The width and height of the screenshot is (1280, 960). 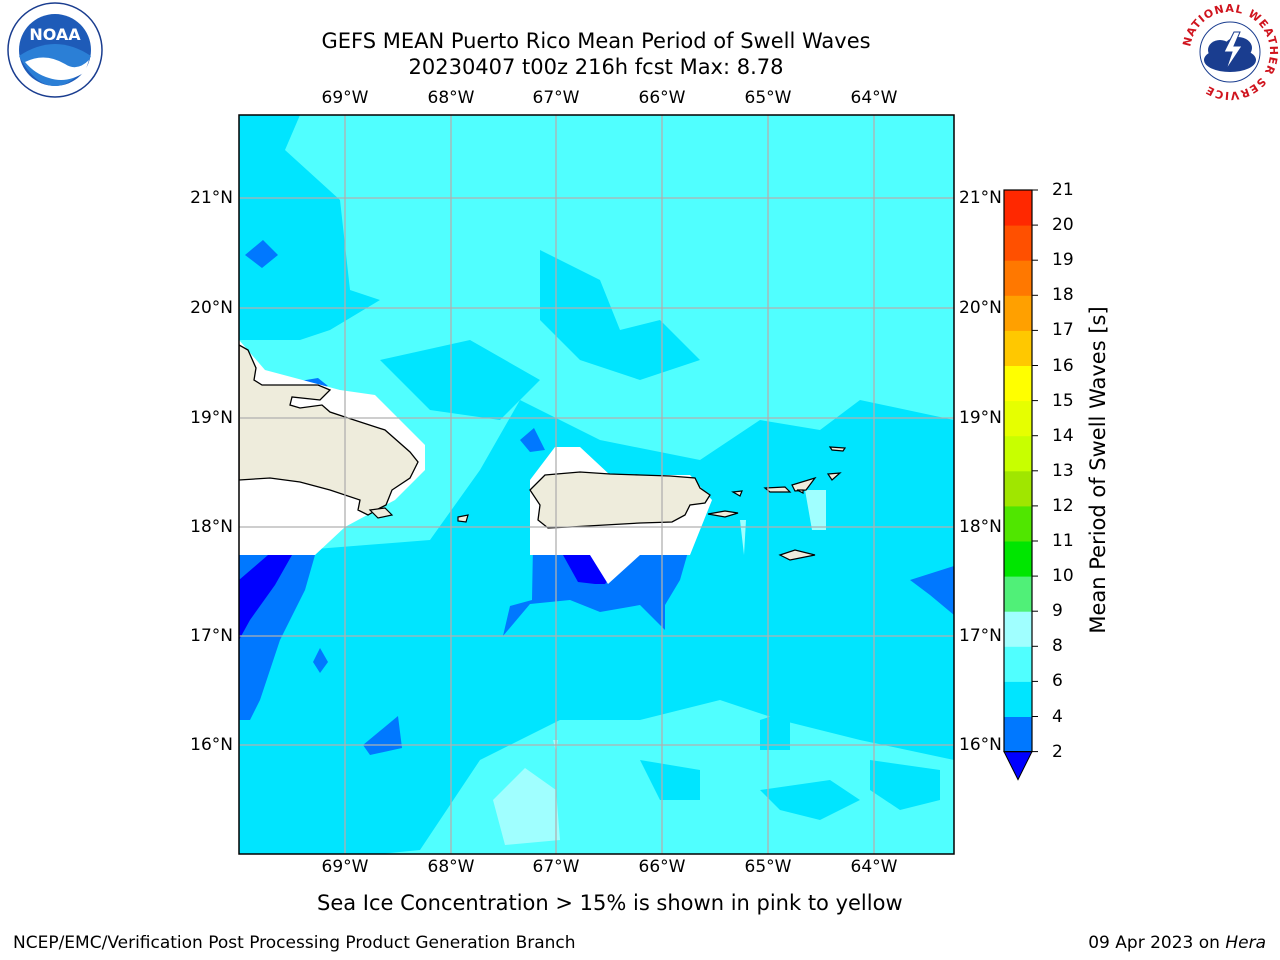 What do you see at coordinates (1057, 751) in the screenshot?
I see `colorbar-tick-label: 2` at bounding box center [1057, 751].